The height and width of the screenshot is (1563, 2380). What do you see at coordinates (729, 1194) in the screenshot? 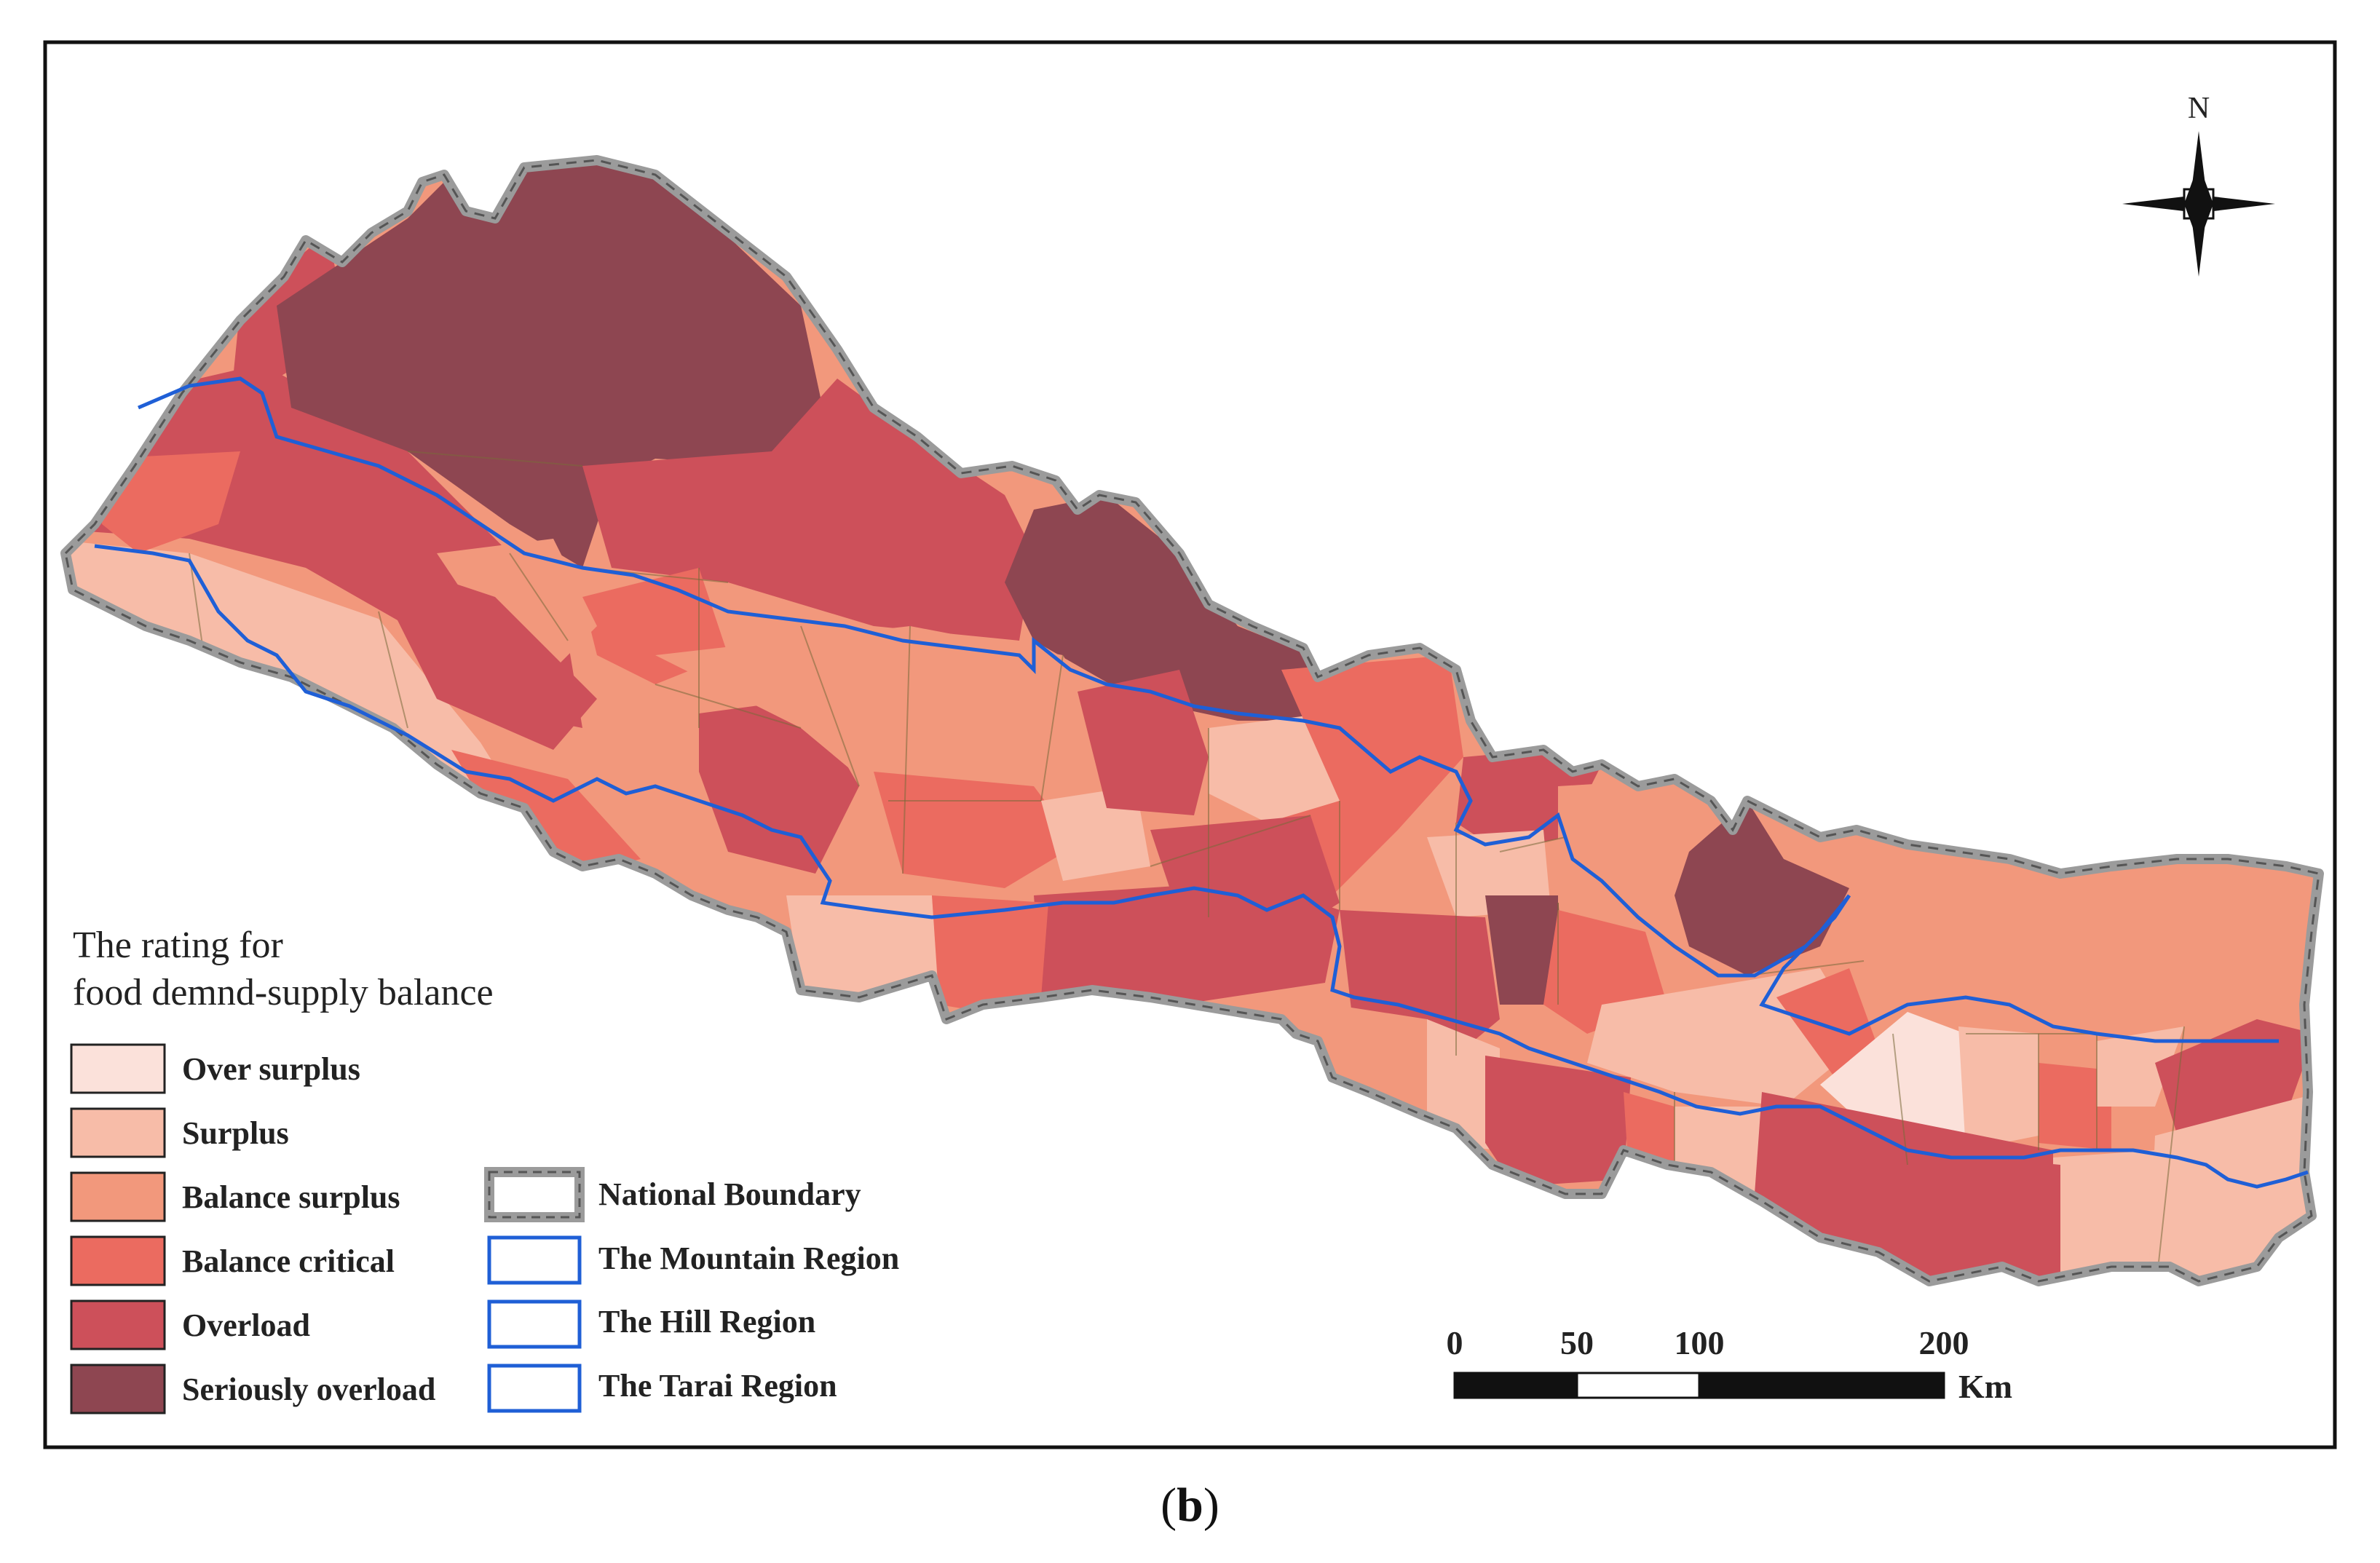
I see `legend-label: National Boundary` at bounding box center [729, 1194].